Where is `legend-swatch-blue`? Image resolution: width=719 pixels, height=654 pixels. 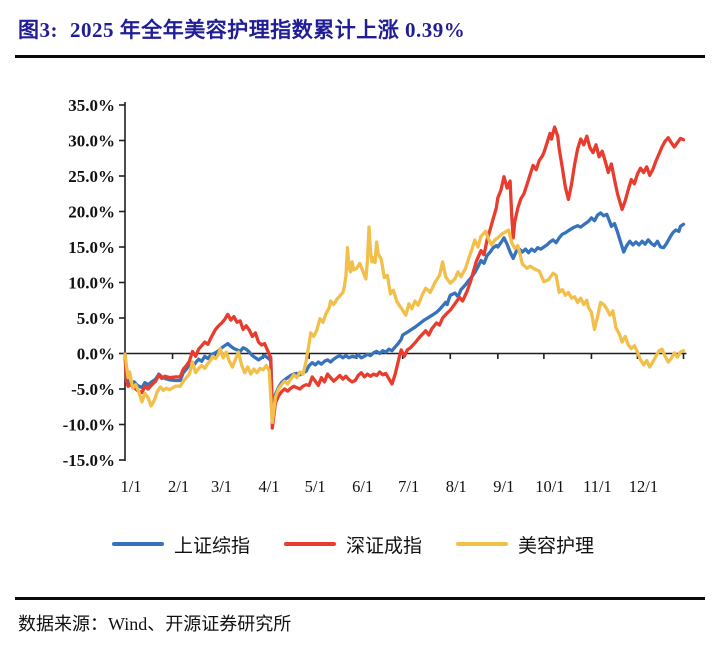
legend-swatch-blue is located at coordinates (138, 544).